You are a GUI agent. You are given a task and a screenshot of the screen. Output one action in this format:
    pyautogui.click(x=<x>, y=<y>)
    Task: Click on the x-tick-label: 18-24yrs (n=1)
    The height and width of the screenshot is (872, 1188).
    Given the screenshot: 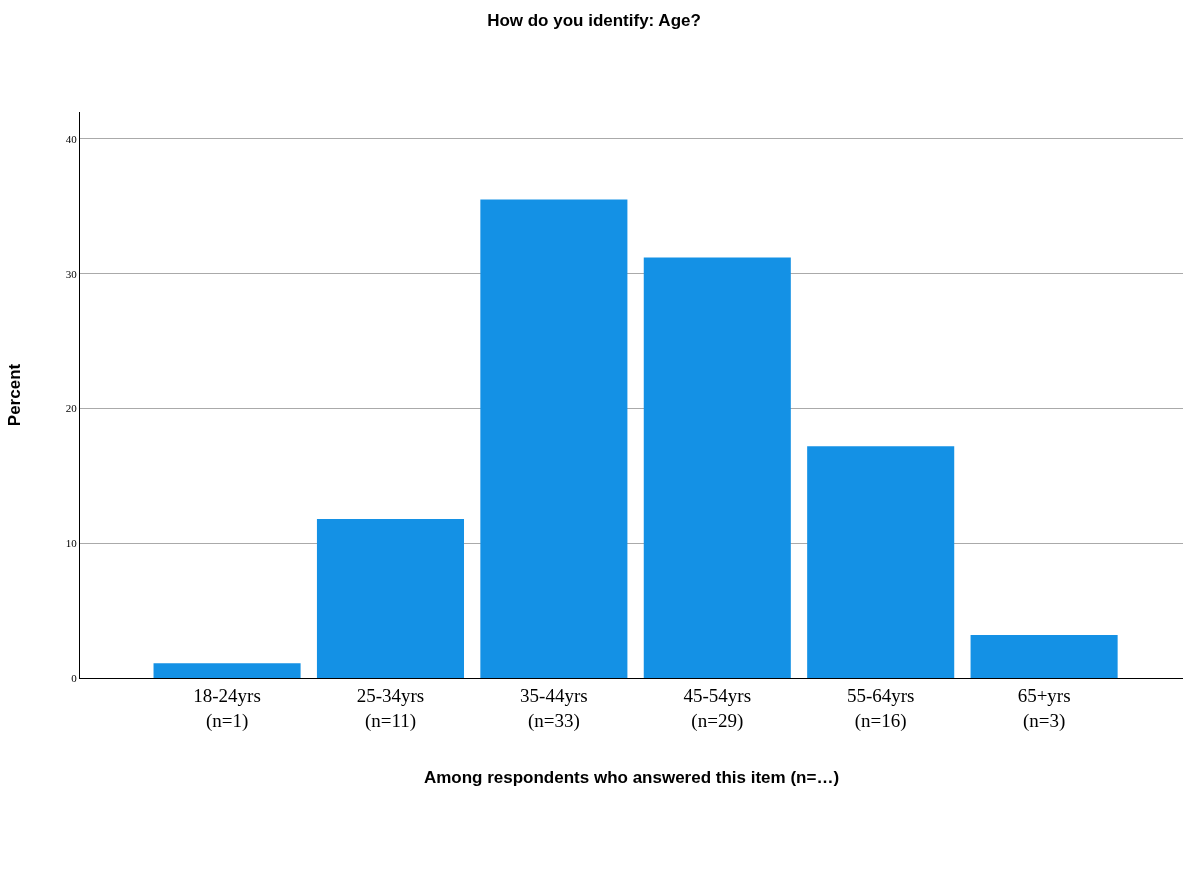 What is the action you would take?
    pyautogui.click(x=227, y=708)
    